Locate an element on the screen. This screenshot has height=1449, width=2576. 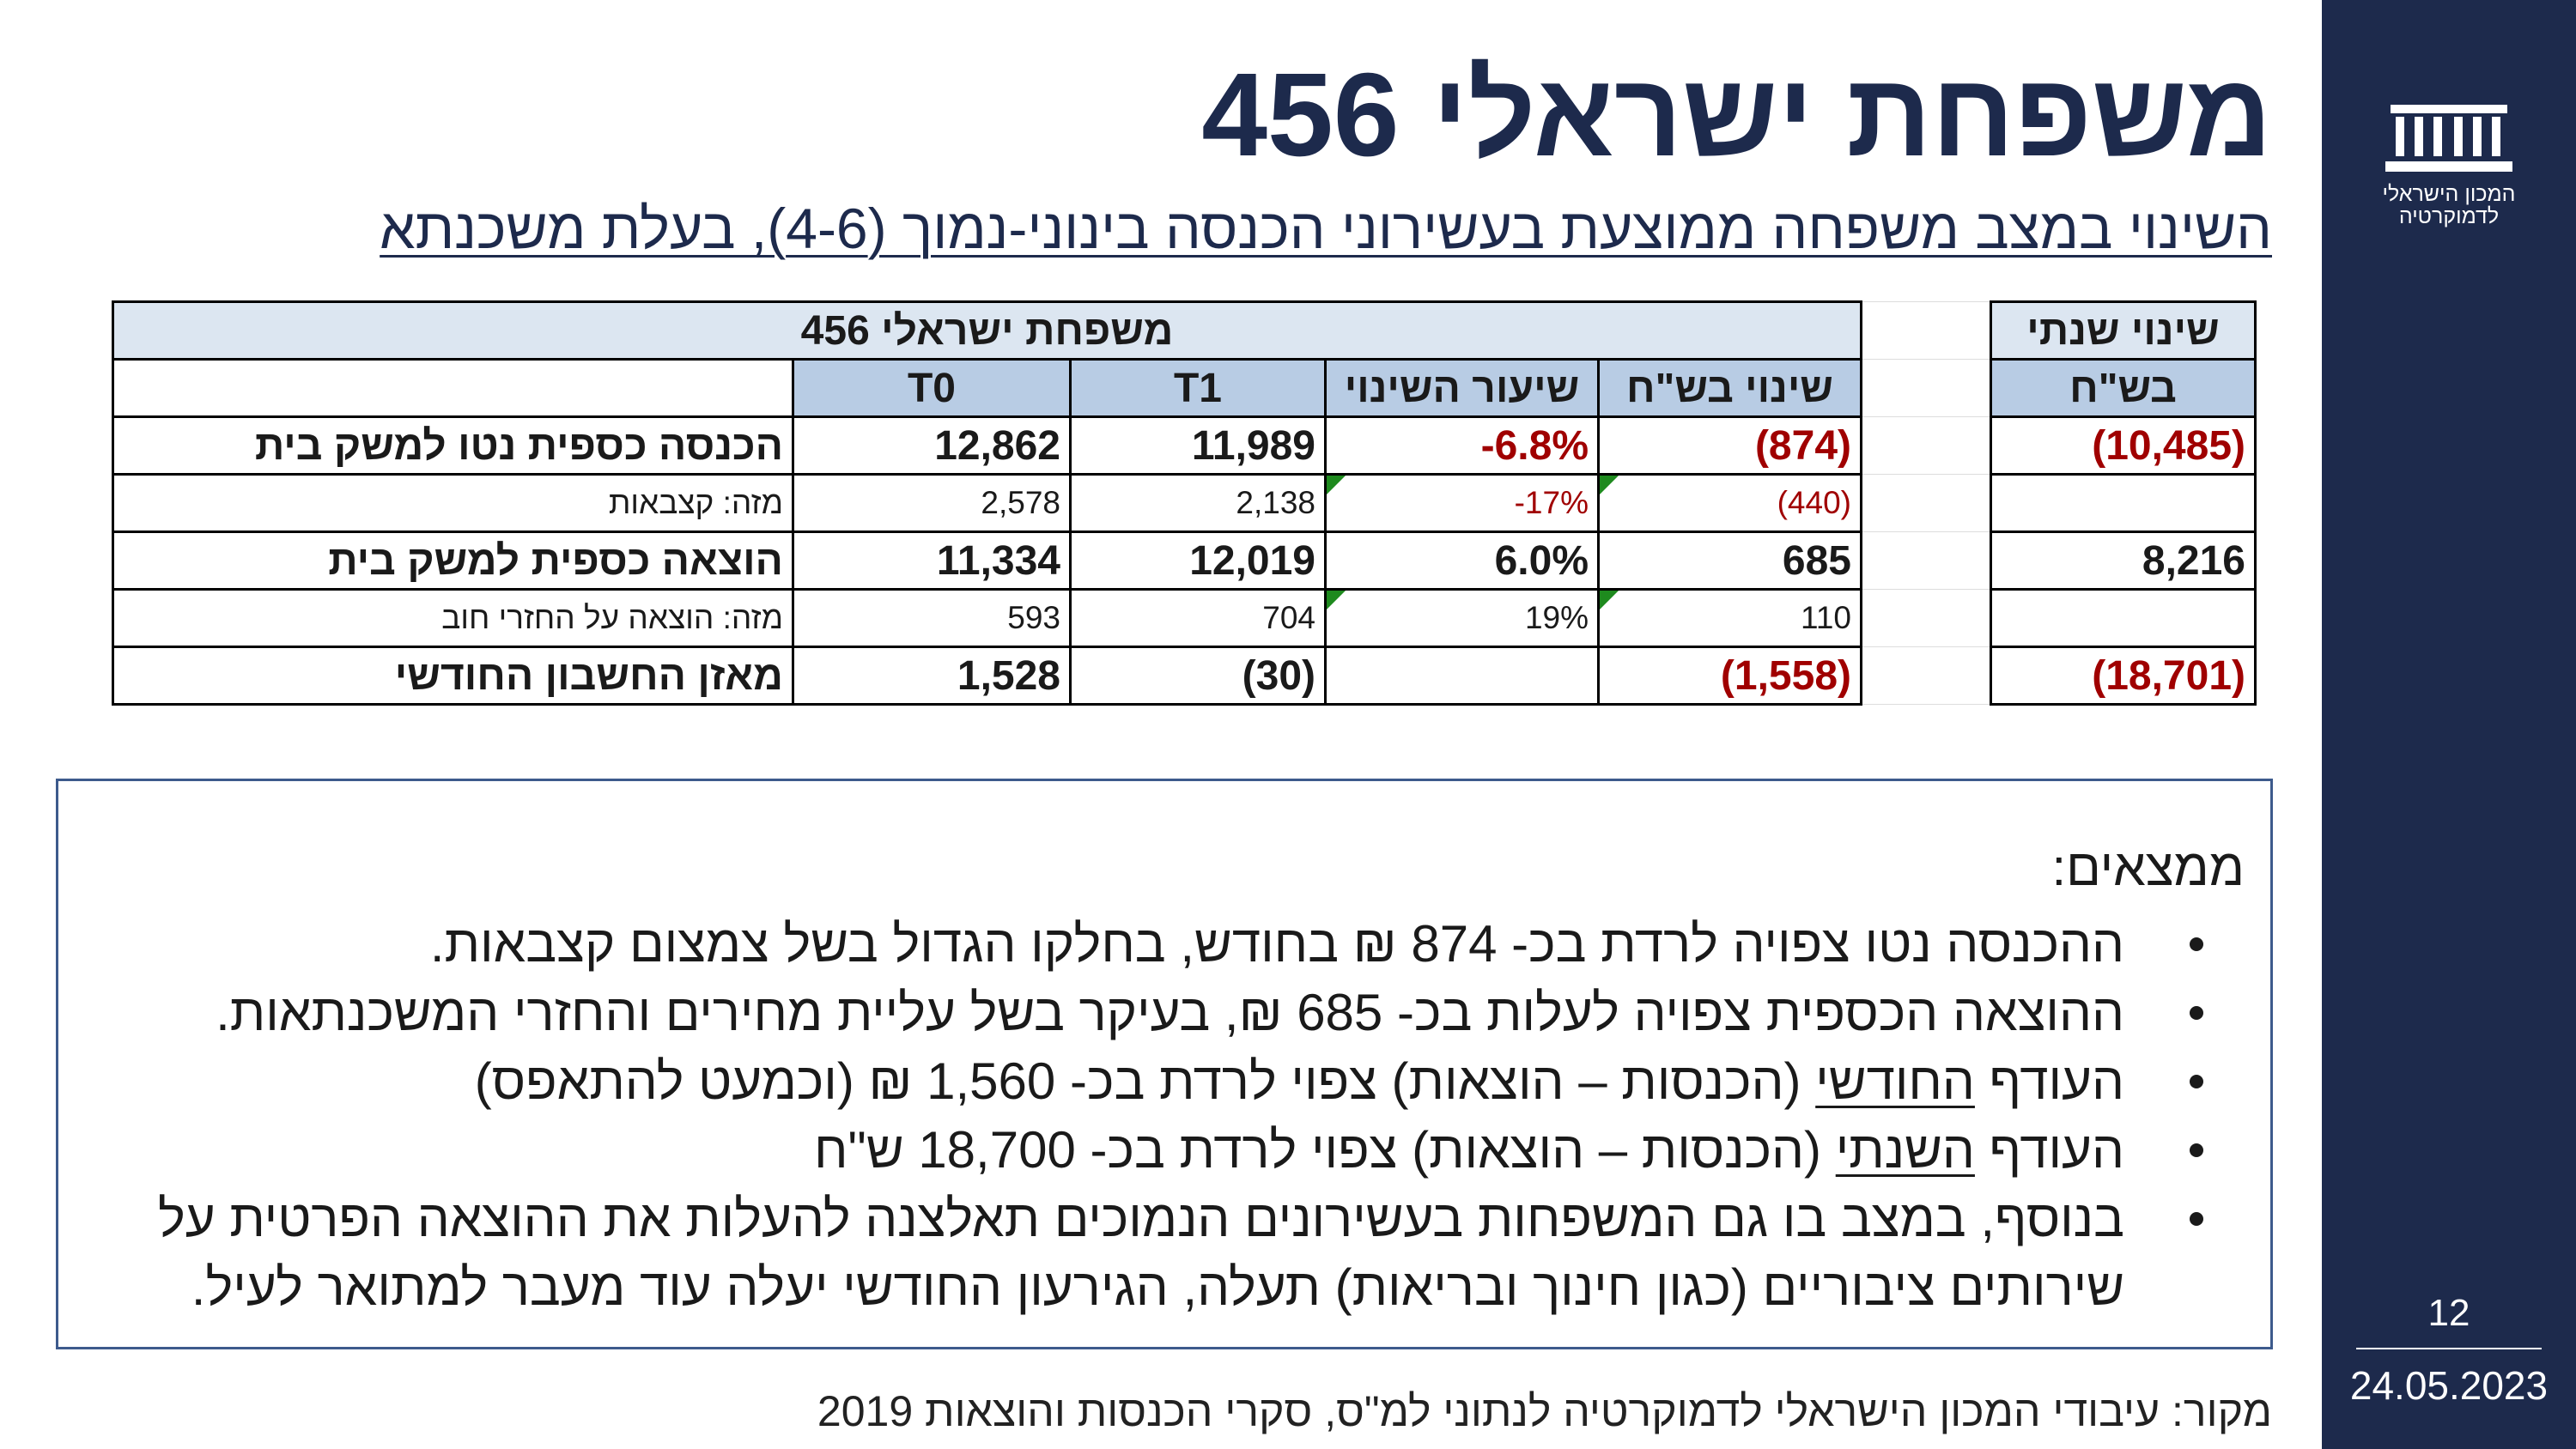
table-cell: 6.0% is located at coordinates (1462, 560).